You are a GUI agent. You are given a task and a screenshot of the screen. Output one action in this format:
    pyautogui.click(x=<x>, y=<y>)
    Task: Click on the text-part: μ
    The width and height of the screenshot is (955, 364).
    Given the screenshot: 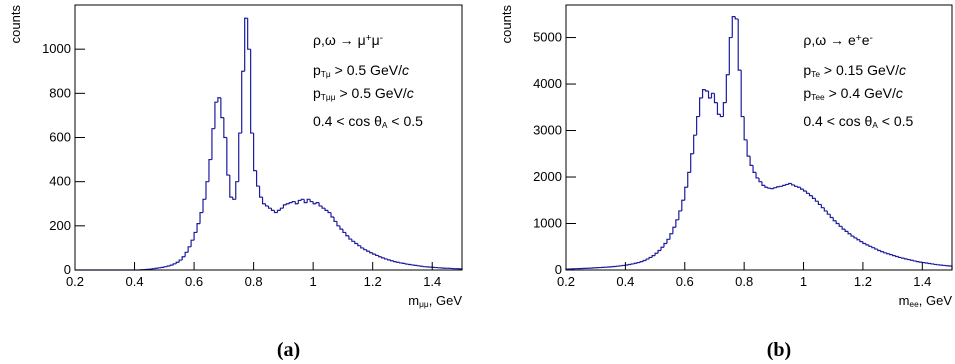 What is the action you would take?
    pyautogui.click(x=376, y=40)
    